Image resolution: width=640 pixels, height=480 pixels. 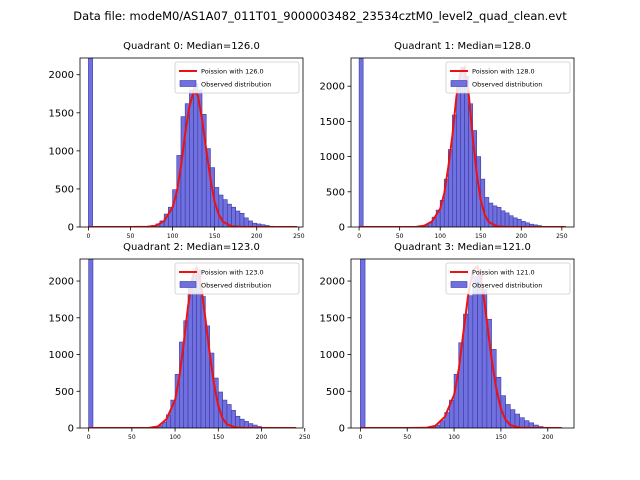 I want to click on legend: Poission with 123.0 Observed distribution, so click(x=237, y=278).